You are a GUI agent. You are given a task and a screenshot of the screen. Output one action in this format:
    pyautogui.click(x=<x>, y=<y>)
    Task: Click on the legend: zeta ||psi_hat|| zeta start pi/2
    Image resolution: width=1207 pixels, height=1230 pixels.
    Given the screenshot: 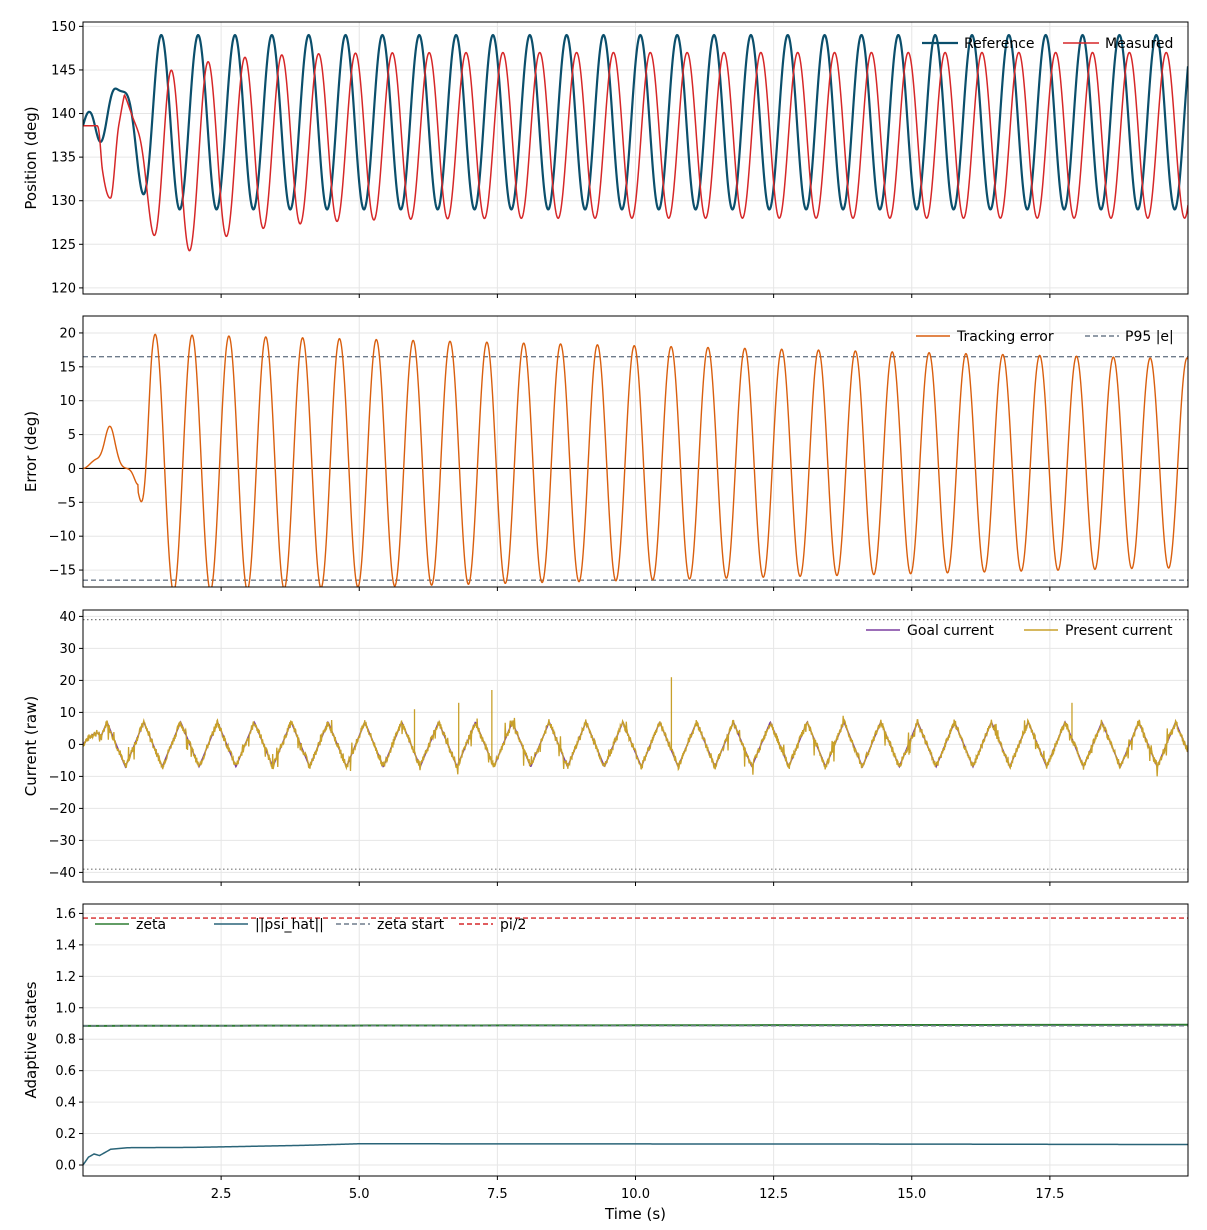 What is the action you would take?
    pyautogui.click(x=310, y=925)
    